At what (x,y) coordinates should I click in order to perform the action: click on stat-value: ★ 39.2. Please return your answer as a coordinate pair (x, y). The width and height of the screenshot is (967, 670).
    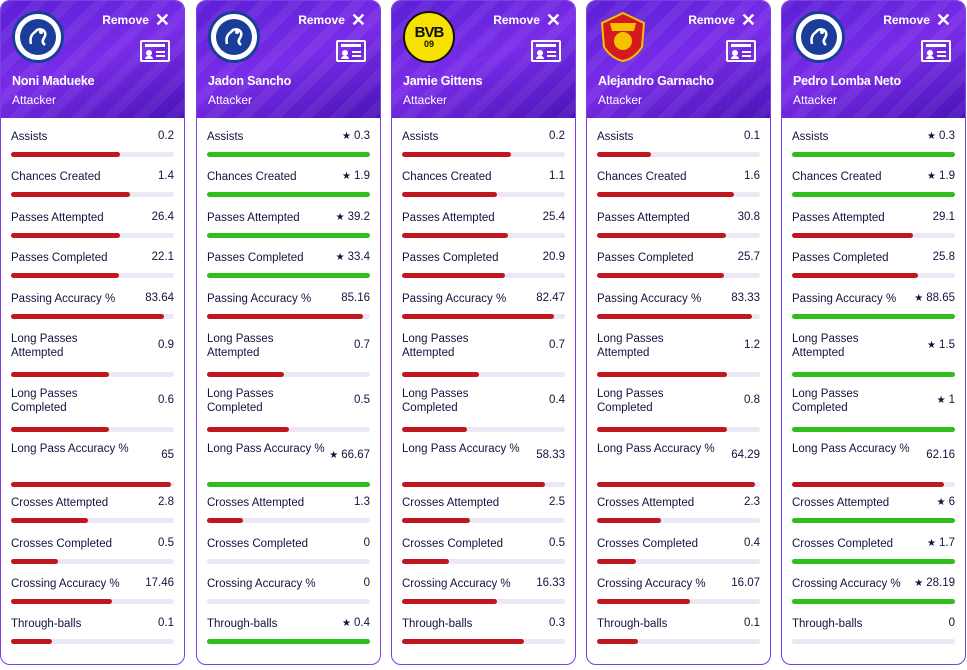
    Looking at the image, I should click on (353, 217).